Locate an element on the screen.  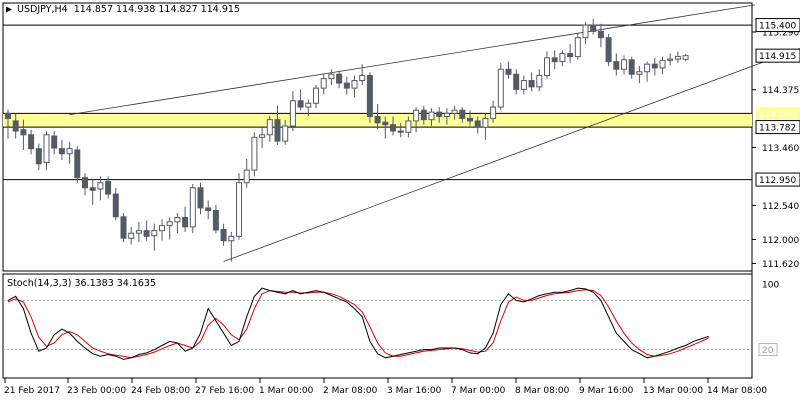
symbol-name: USDJPY,H4 is located at coordinates (42, 9).